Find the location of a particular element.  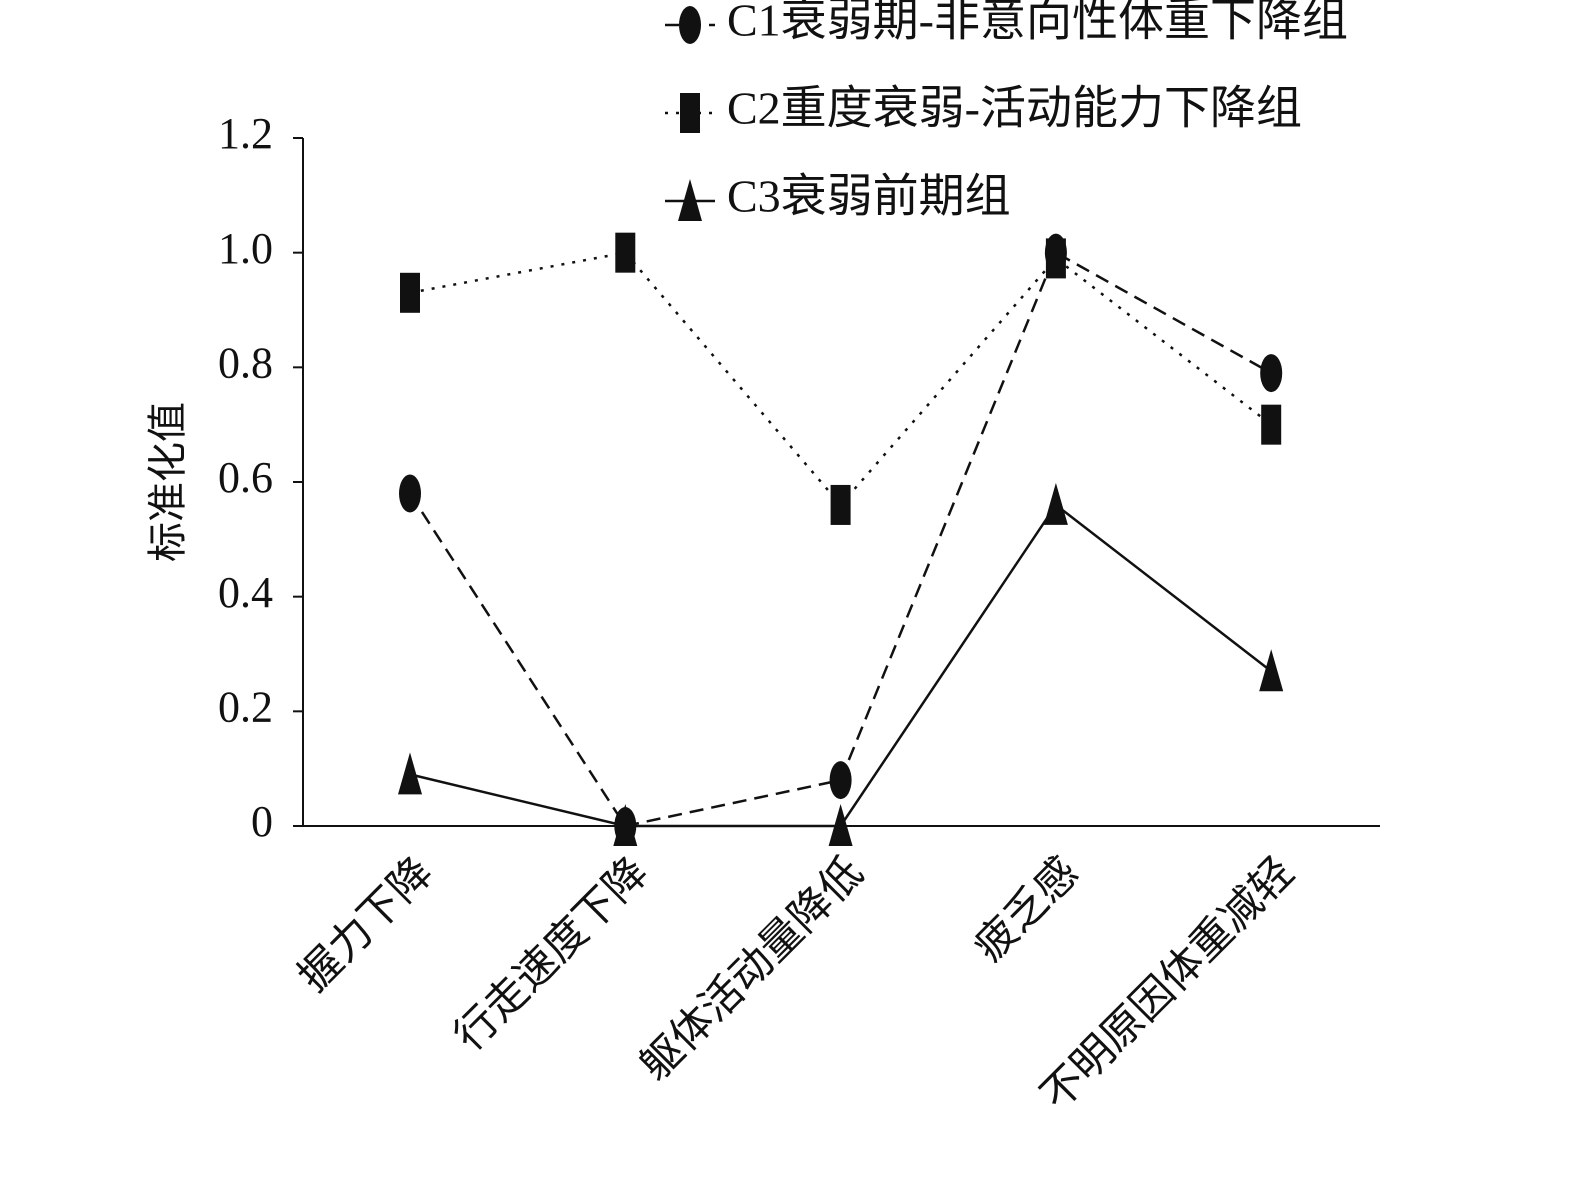

legend-label: C3衰弱前期组 is located at coordinates (869, 196).